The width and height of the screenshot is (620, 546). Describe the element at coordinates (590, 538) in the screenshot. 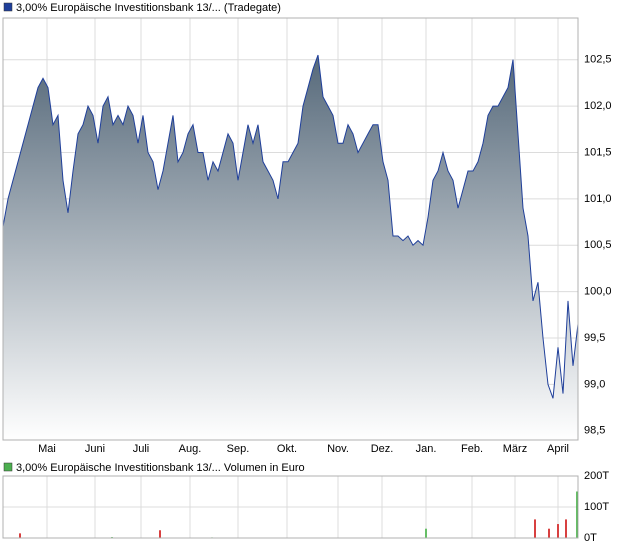

I see `y-tick-label: 0T` at that location.